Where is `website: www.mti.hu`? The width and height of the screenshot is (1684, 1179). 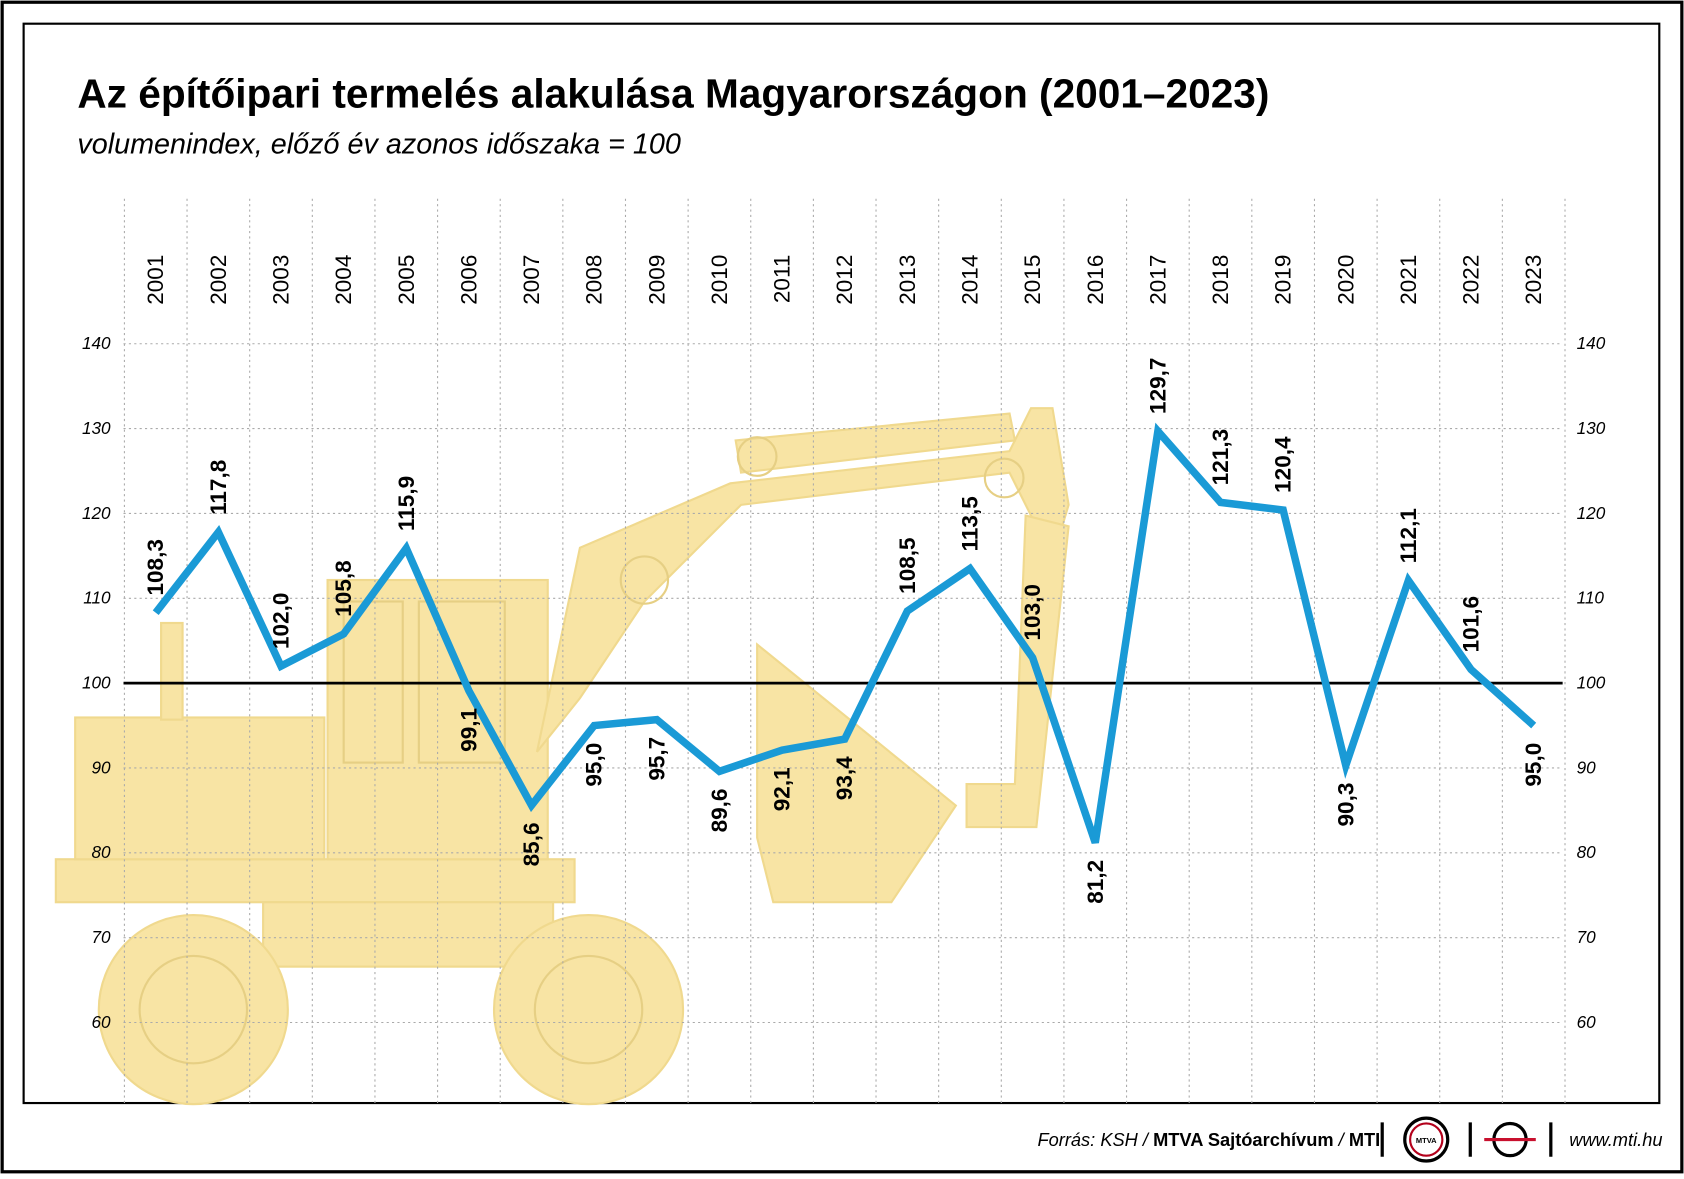
website: www.mti.hu is located at coordinates (1615, 1139).